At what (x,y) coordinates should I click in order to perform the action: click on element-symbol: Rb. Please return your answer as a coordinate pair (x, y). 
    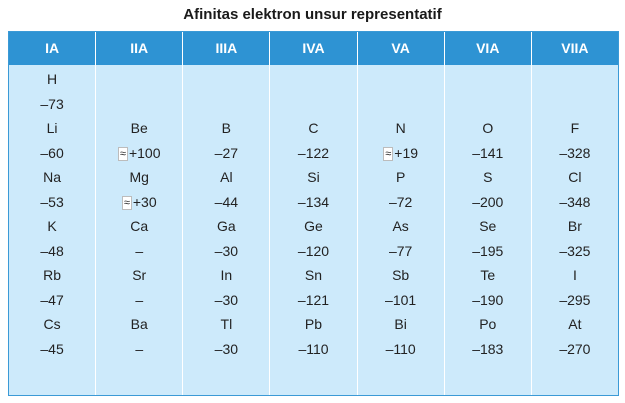
    Looking at the image, I should click on (52, 275).